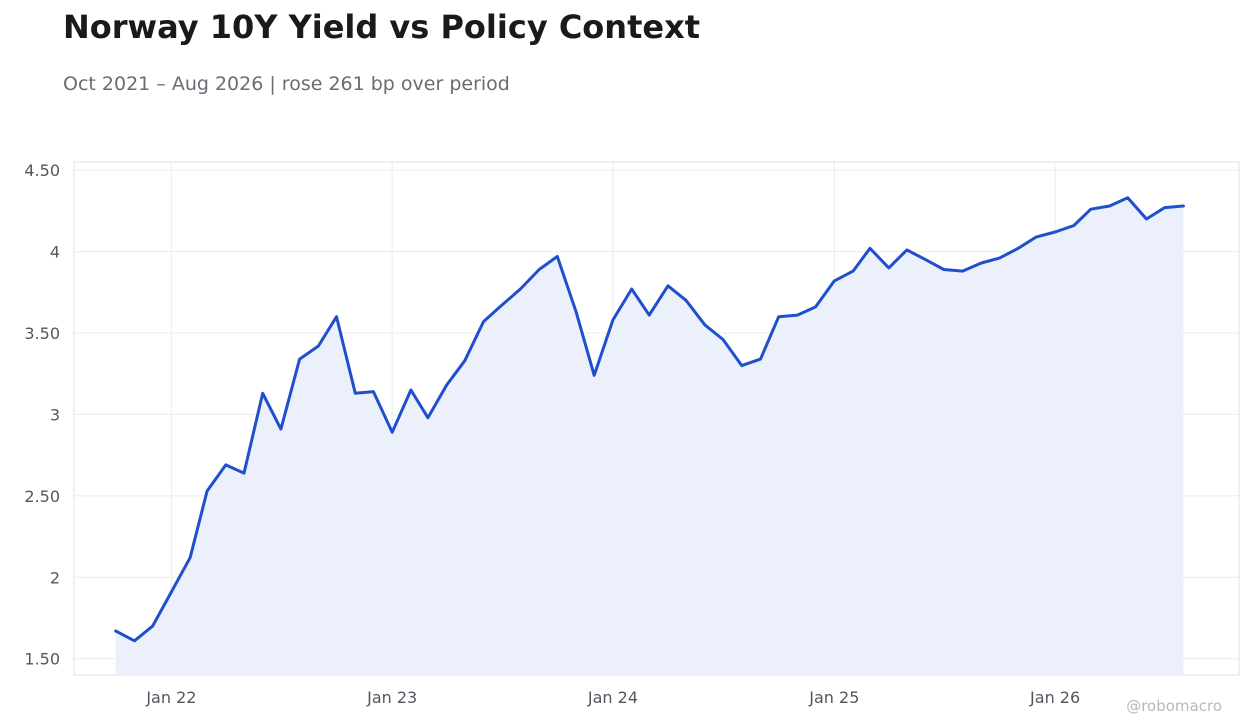 The height and width of the screenshot is (728, 1260). I want to click on x-tick-label: Jan 25, so click(833, 697).